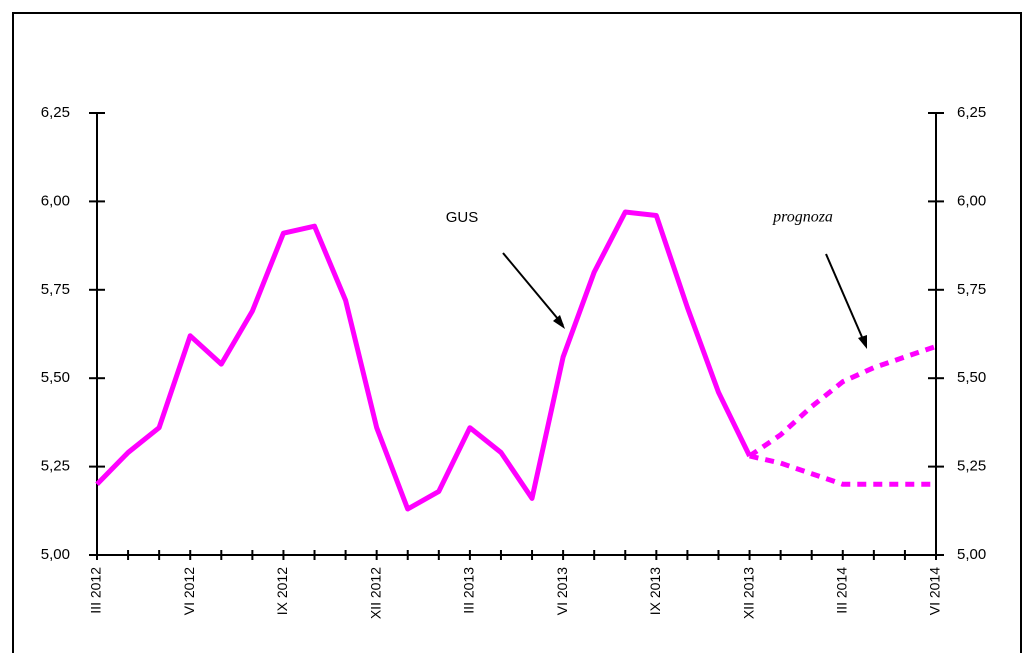 This screenshot has width=1024, height=653. I want to click on y-tick-label: 5,75, so click(55, 289).